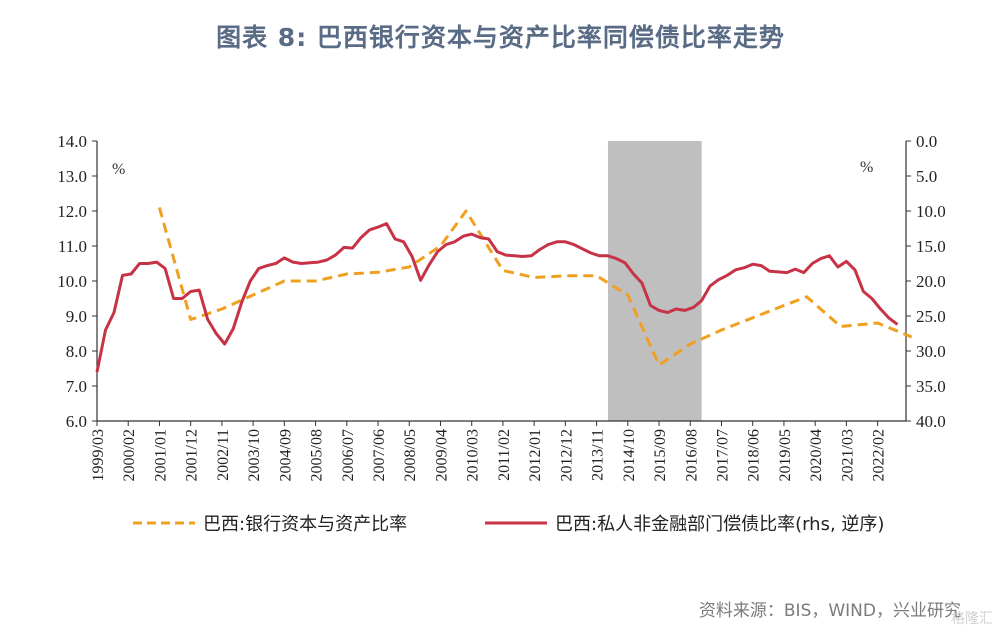 The width and height of the screenshot is (1001, 636). Describe the element at coordinates (931, 281) in the screenshot. I see `right-tick-label: 20.0` at that location.